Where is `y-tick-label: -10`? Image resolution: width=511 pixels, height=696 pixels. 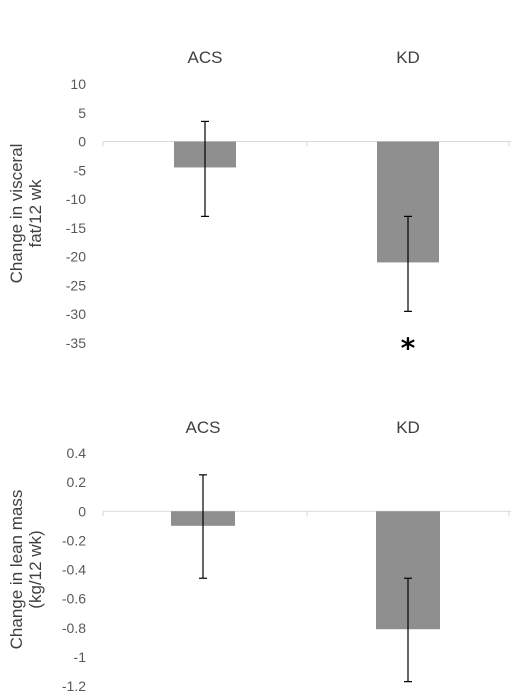
y-tick-label: -10 is located at coordinates (76, 199).